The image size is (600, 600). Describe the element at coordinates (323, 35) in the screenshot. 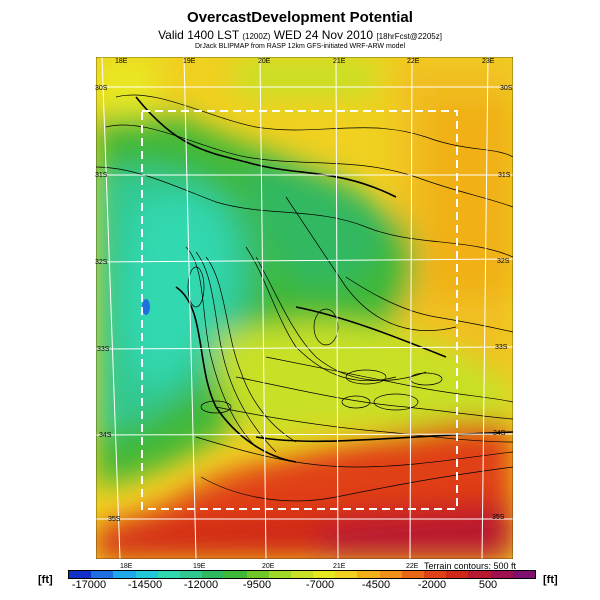

I see `valid-date: WED 24 Nov 2010` at that location.